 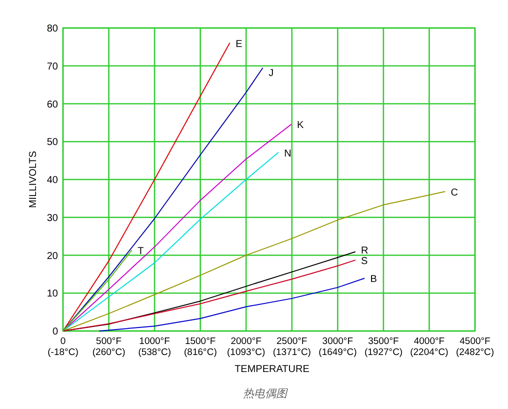 What do you see at coordinates (55, 332) in the screenshot?
I see `y-tick-label: 0` at bounding box center [55, 332].